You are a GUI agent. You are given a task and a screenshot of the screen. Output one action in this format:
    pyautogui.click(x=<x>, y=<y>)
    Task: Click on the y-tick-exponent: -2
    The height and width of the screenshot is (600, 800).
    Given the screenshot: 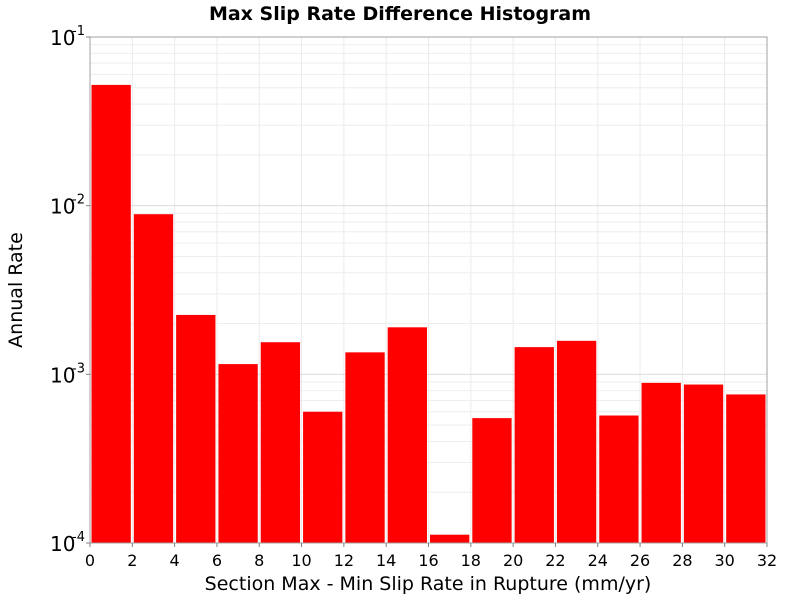 What is the action you would take?
    pyautogui.click(x=78, y=200)
    